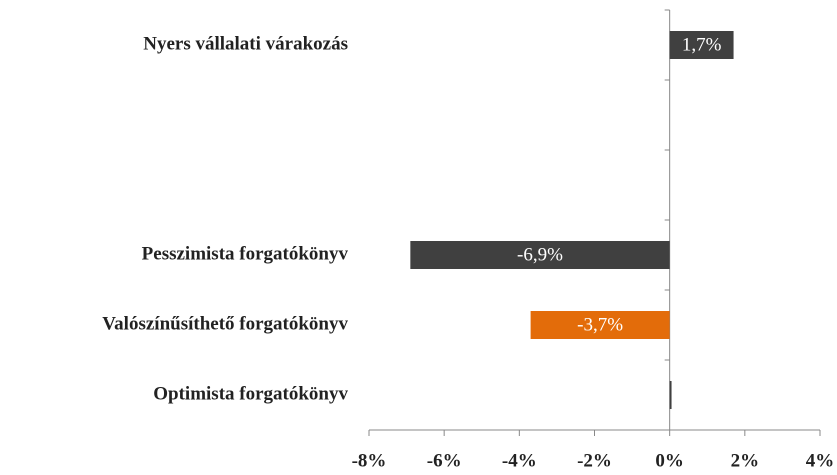 The image size is (837, 475). What do you see at coordinates (594, 460) in the screenshot?
I see `x-tick-label: -2%` at bounding box center [594, 460].